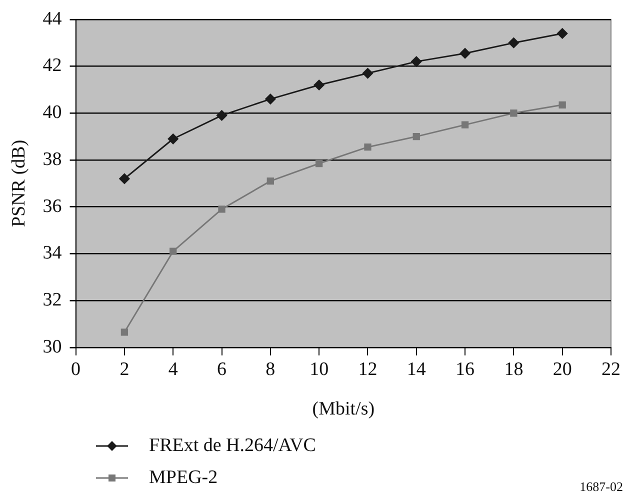 The height and width of the screenshot is (497, 627). Describe the element at coordinates (52, 206) in the screenshot. I see `y-tick-label: 36` at that location.